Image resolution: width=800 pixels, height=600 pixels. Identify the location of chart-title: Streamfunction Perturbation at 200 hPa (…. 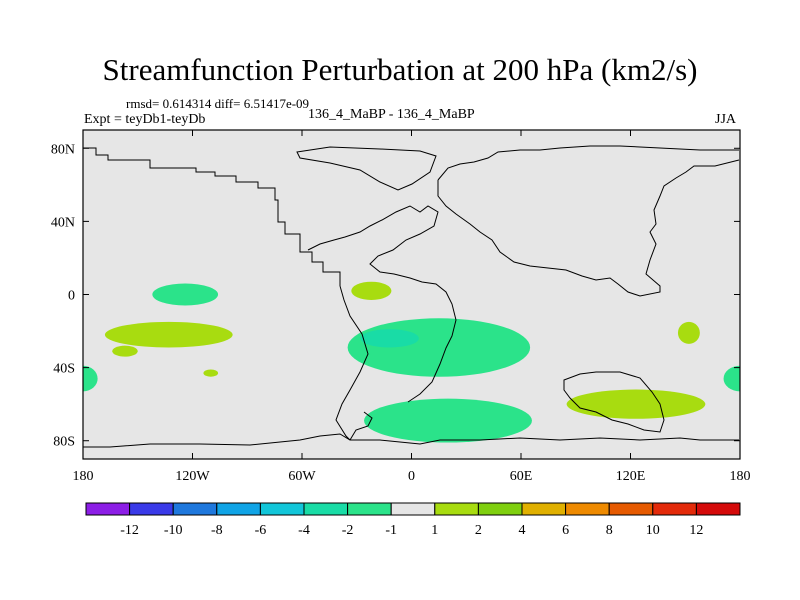
(400, 69).